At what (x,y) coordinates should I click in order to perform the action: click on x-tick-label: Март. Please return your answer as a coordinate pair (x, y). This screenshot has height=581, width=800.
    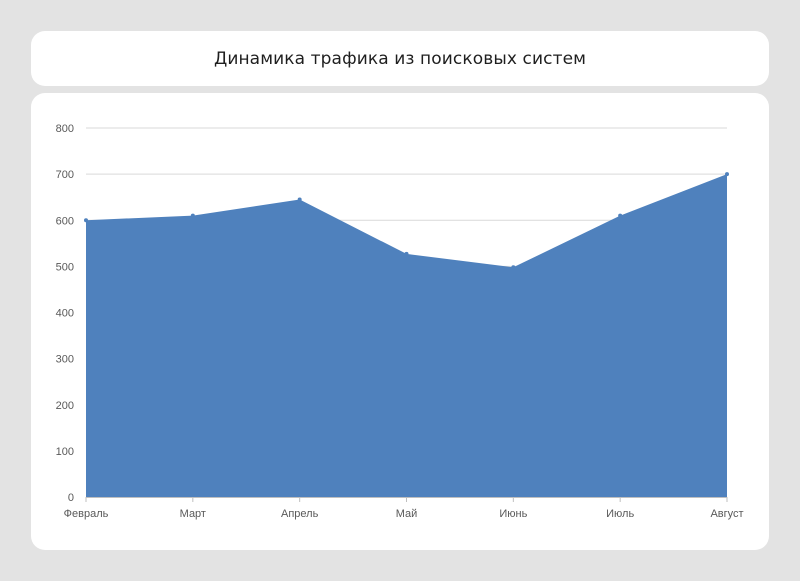
    Looking at the image, I should click on (193, 514).